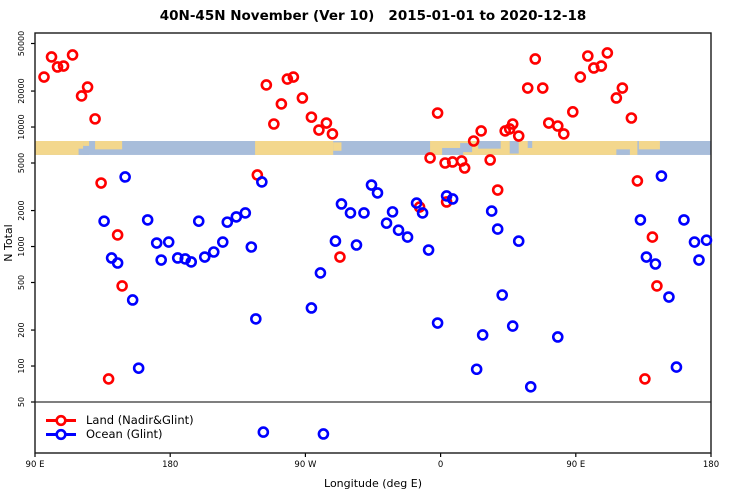  Describe the element at coordinates (21, 210) in the screenshot. I see `y-tick-label: 2000` at that location.